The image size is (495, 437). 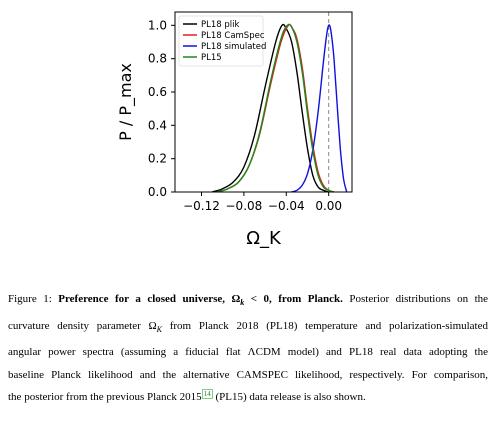 I want to click on x-tick-label-0: −0.12, so click(x=201, y=206).